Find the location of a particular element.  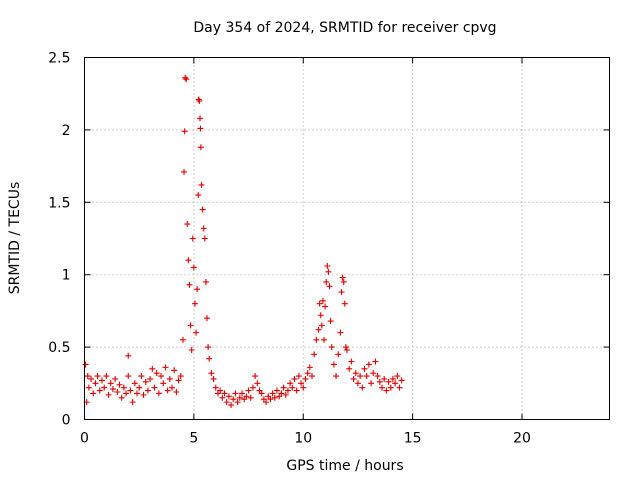

x-tick-label: 10 is located at coordinates (303, 439).